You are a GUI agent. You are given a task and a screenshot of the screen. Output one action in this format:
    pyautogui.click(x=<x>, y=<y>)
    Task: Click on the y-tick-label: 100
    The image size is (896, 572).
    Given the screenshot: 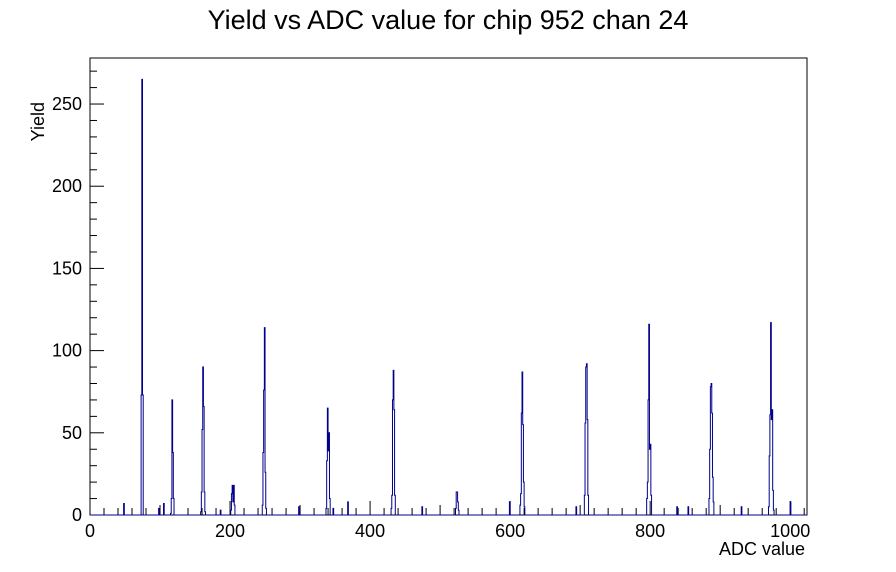 What is the action you would take?
    pyautogui.click(x=67, y=351)
    